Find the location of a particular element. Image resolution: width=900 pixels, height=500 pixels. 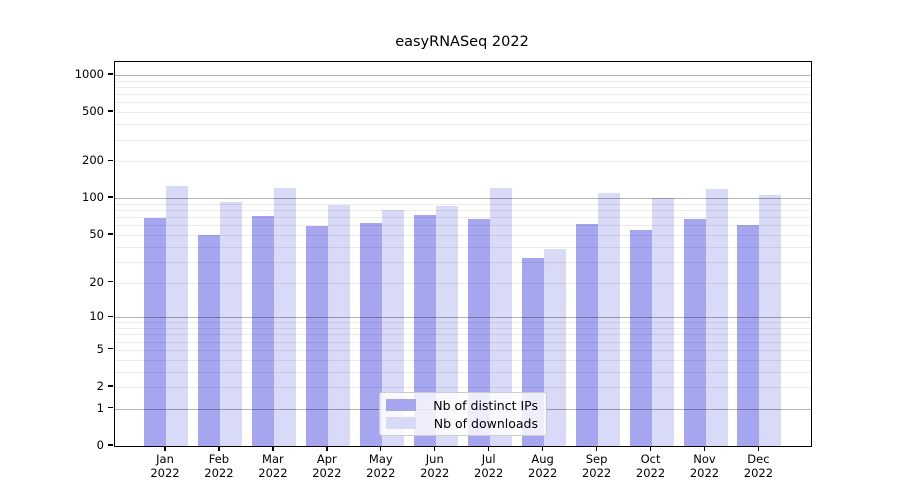

bar-distinct-ips-mar is located at coordinates (262, 330).